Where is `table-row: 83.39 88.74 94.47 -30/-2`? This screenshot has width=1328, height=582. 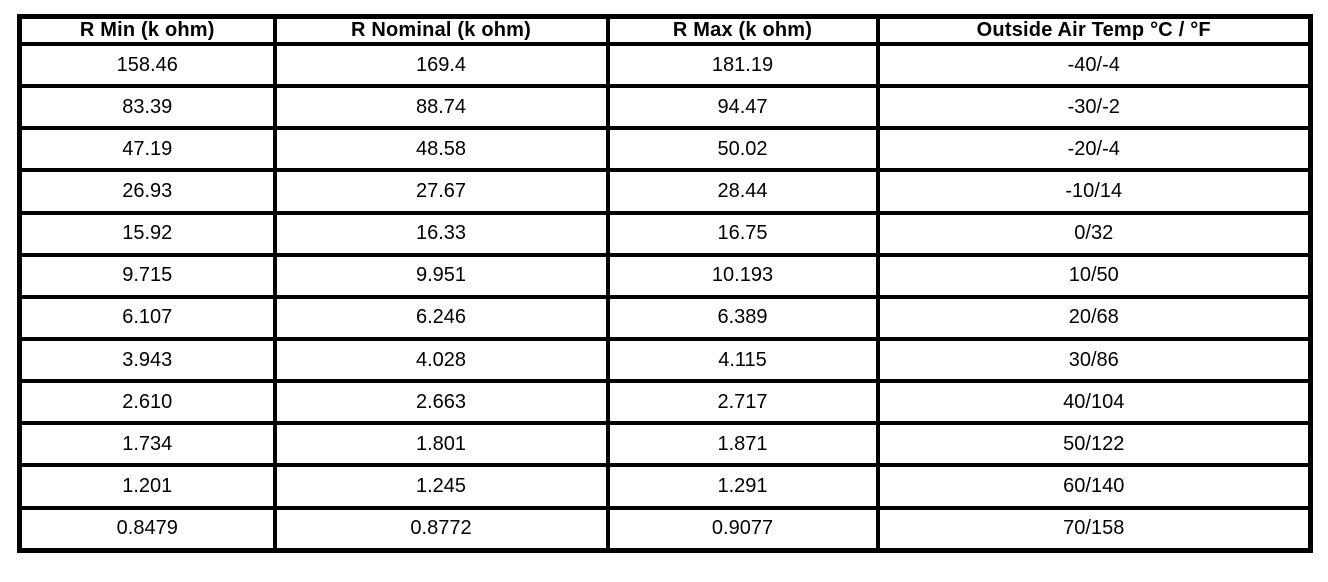 table-row: 83.39 88.74 94.47 -30/-2 is located at coordinates (665, 107).